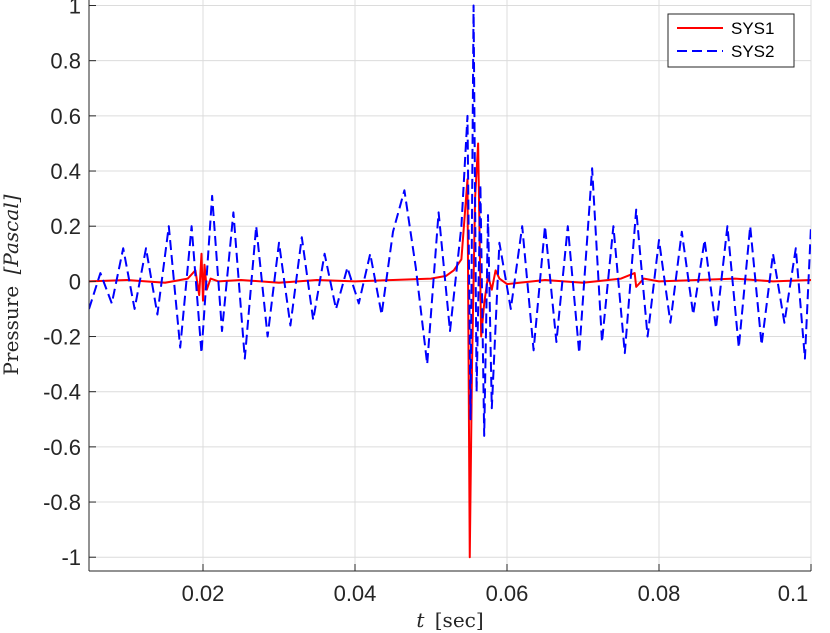  I want to click on legend: SYS1 SYS2, so click(731, 40).